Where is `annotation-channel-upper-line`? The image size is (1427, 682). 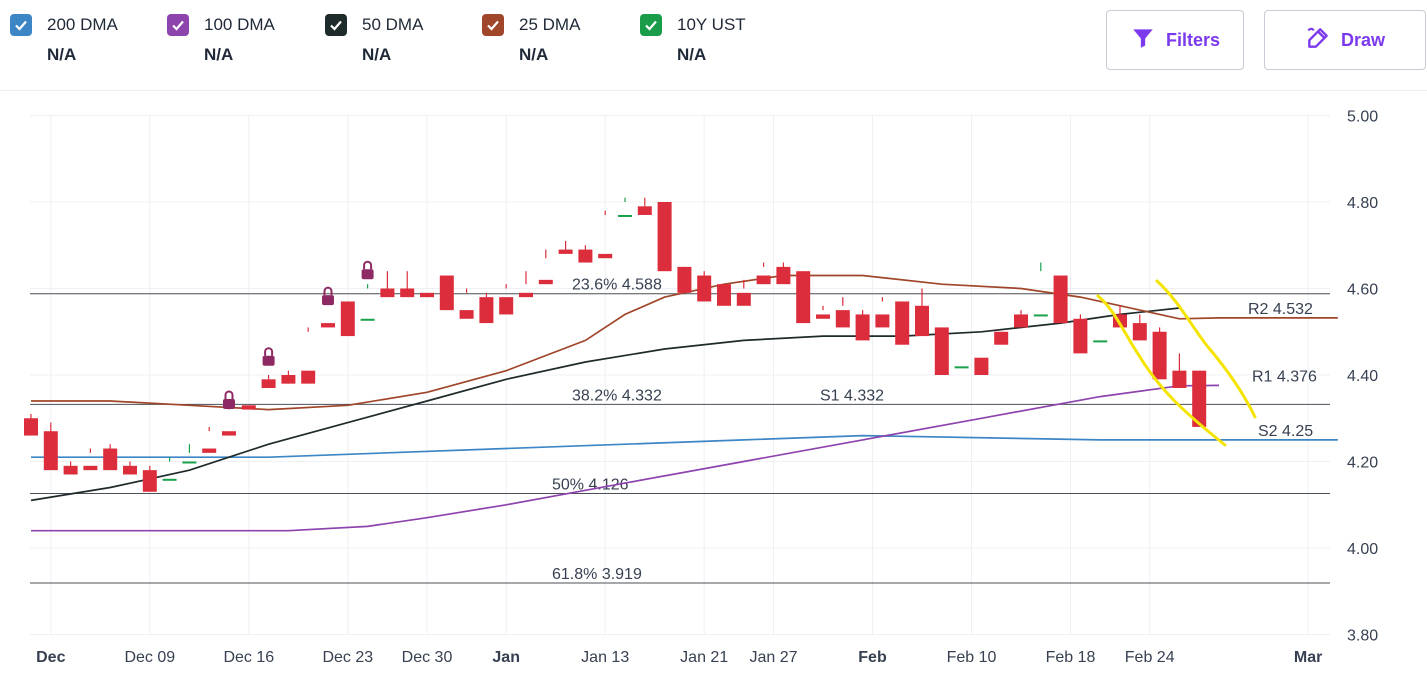
annotation-channel-upper-line is located at coordinates (1206, 349).